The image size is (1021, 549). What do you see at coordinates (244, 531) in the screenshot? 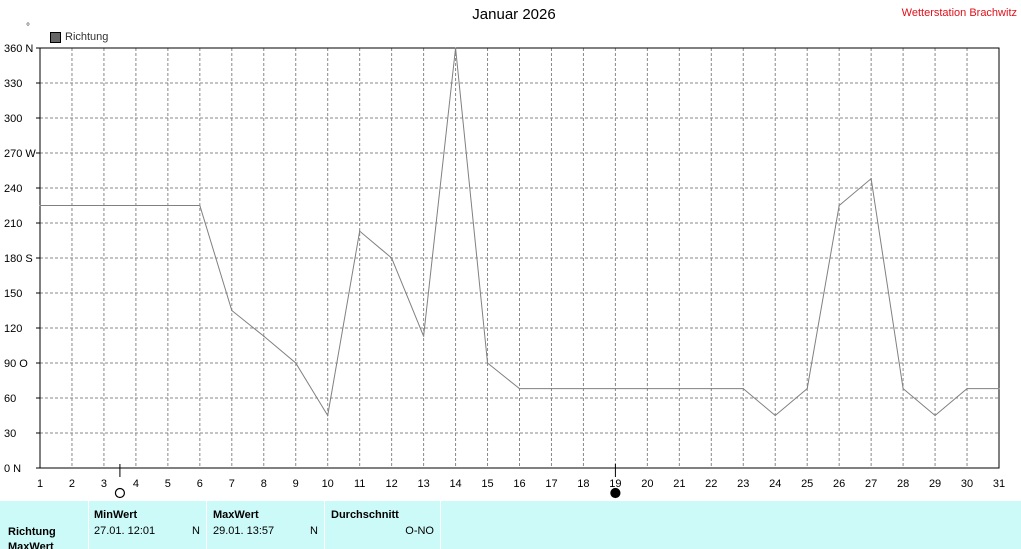
I see `maxwert-date: 29.01. 13:57` at bounding box center [244, 531].